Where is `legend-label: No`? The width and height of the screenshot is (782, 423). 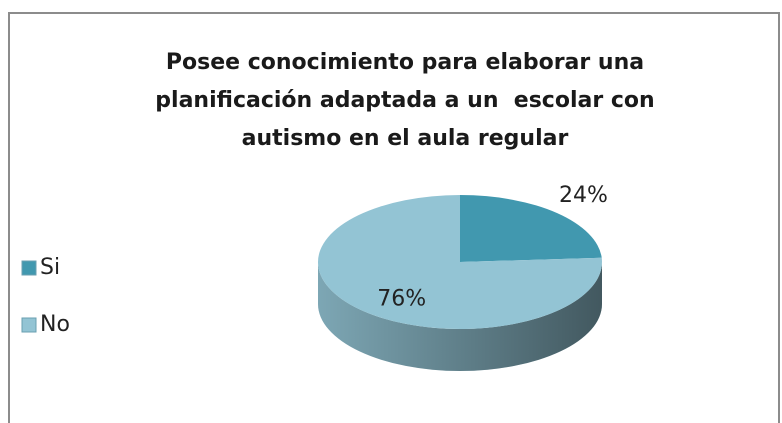
legend-label: No is located at coordinates (55, 324).